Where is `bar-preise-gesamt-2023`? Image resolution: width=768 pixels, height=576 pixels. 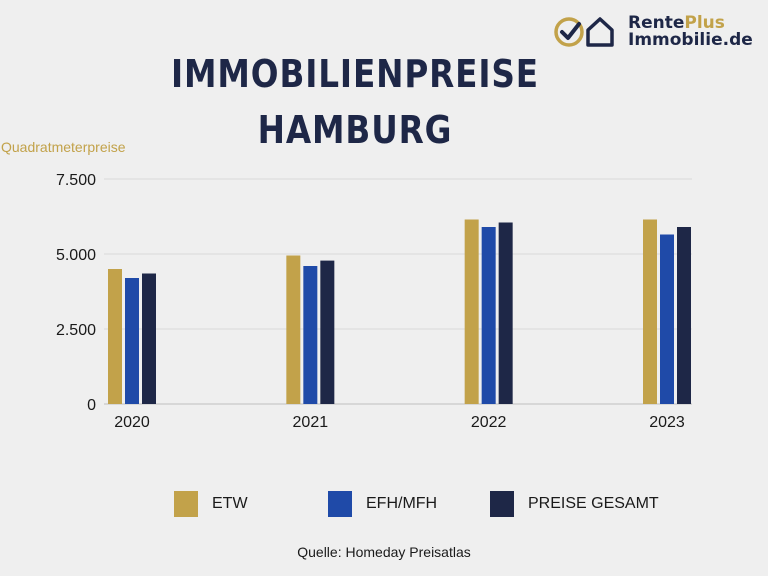
bar-preise-gesamt-2023 is located at coordinates (684, 315).